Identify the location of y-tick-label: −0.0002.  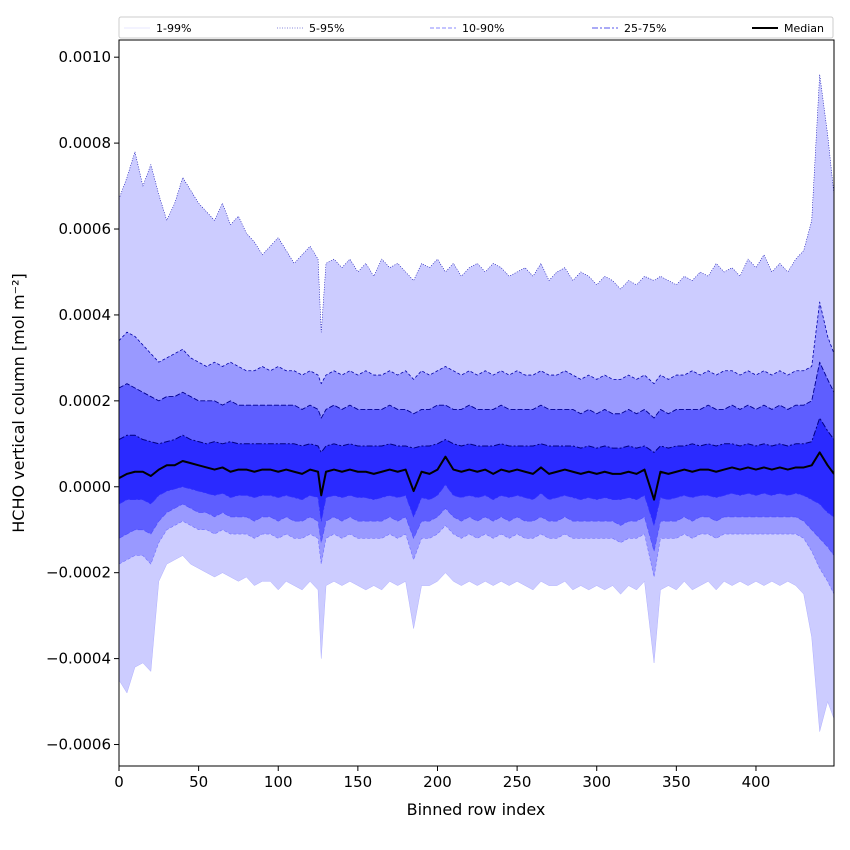
(78, 573).